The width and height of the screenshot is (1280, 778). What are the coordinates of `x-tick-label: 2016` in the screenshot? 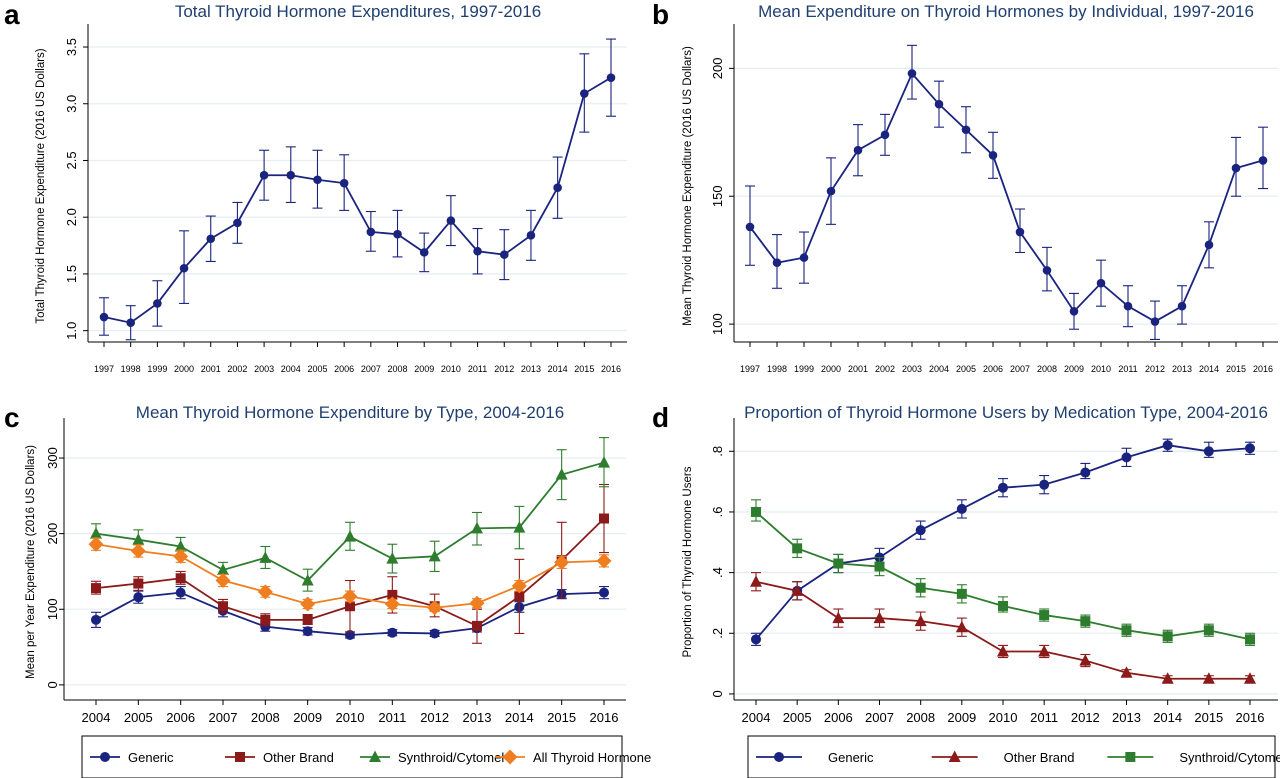 It's located at (604, 717).